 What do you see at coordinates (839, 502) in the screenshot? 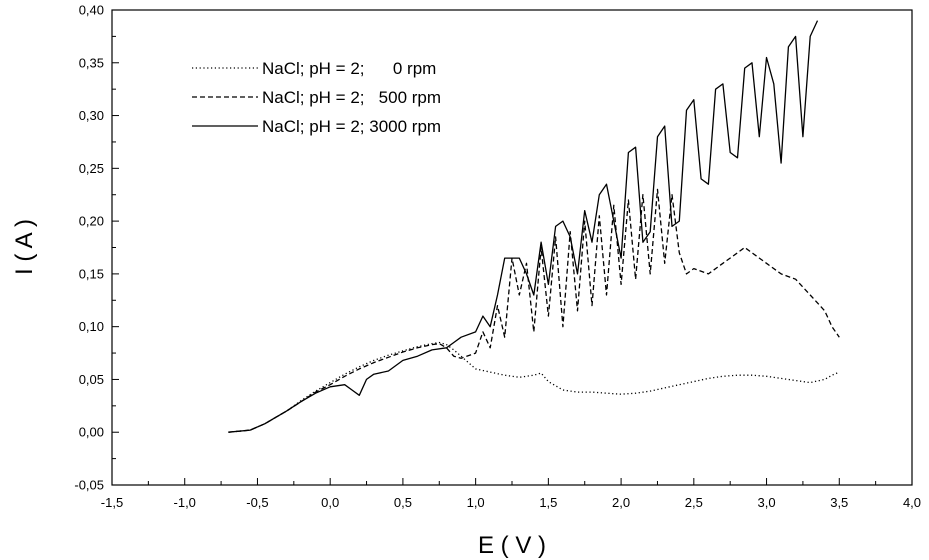
I see `x-tick-label: 3,5` at bounding box center [839, 502].